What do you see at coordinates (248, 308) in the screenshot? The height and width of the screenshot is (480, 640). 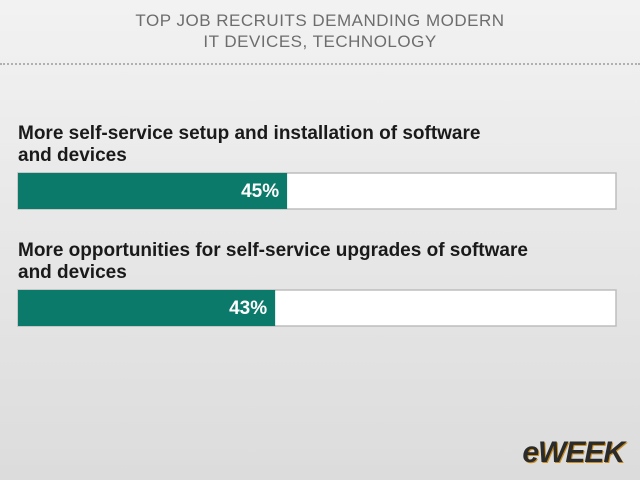 I see `value-label: 43%` at bounding box center [248, 308].